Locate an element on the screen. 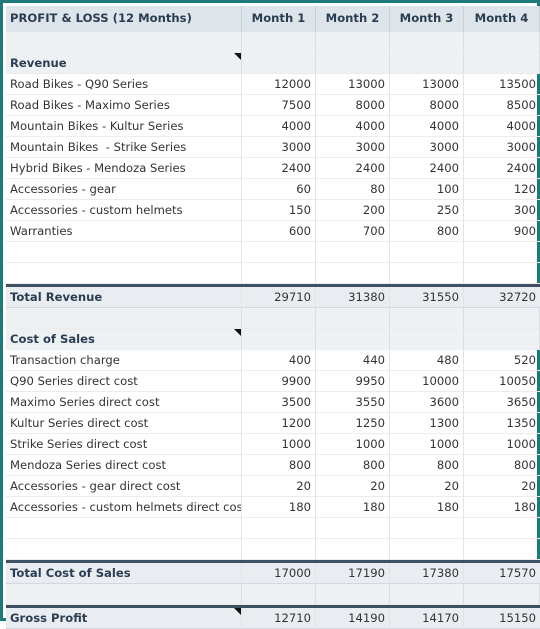 The height and width of the screenshot is (629, 540). value-cell: 3650 is located at coordinates (502, 402).